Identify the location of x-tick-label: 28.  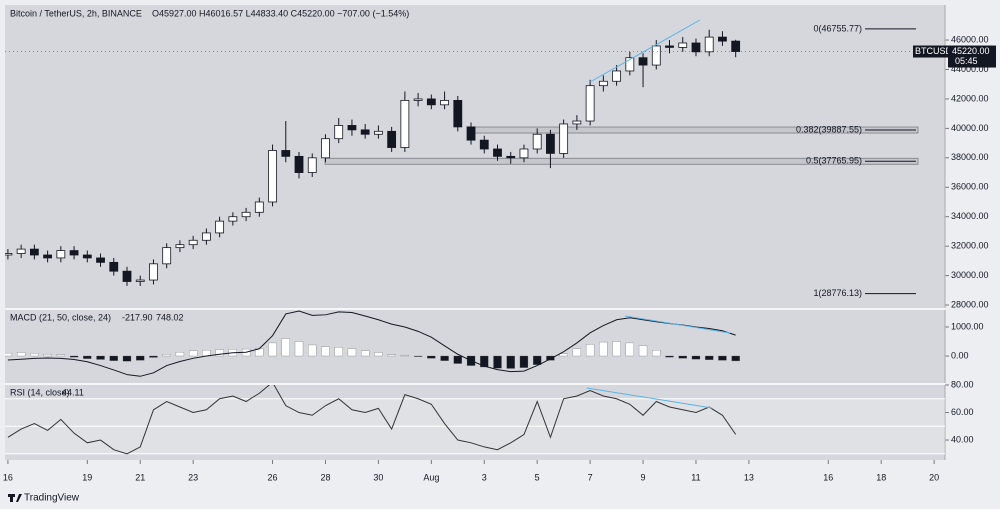
(325, 477).